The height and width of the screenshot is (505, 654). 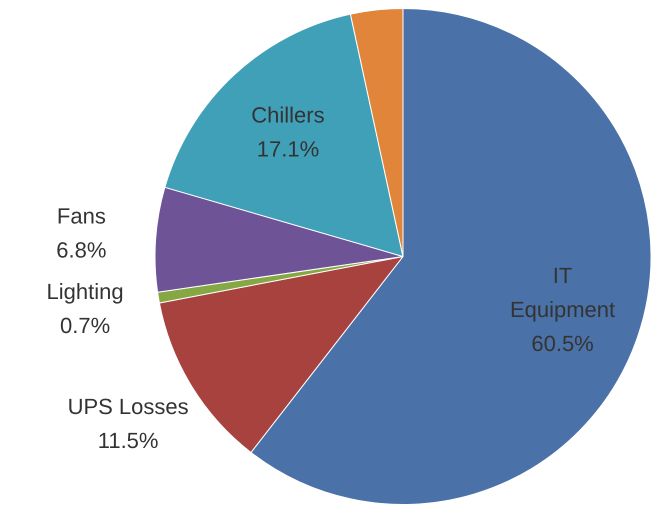 What do you see at coordinates (128, 441) in the screenshot?
I see `data-label: 11.5%` at bounding box center [128, 441].